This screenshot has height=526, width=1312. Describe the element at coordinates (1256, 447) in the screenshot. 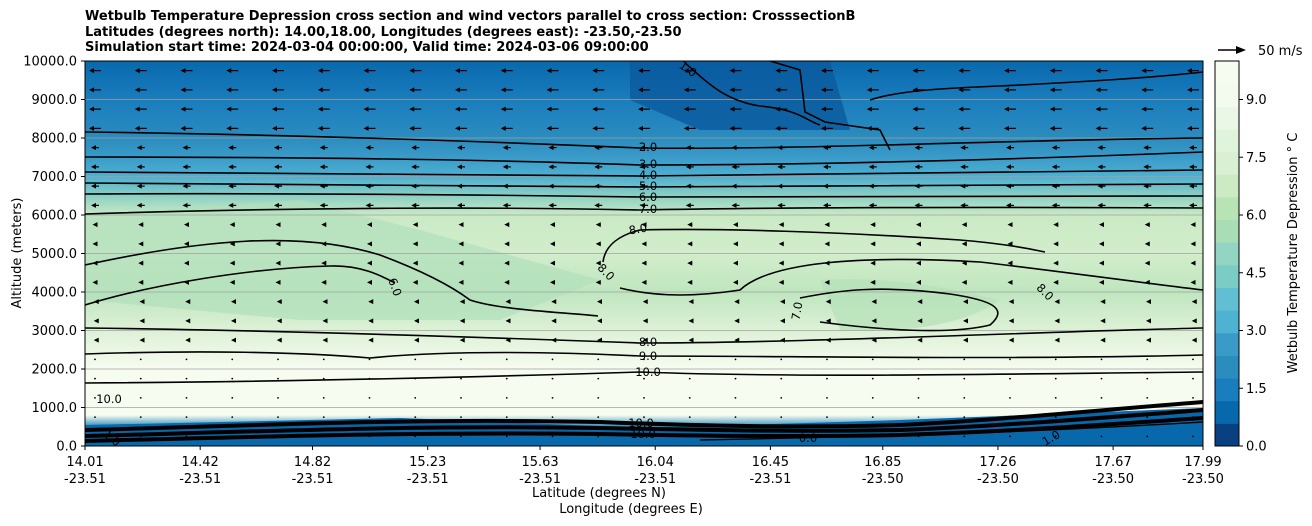

I see `colorbar-tick-label: 0.0` at that location.